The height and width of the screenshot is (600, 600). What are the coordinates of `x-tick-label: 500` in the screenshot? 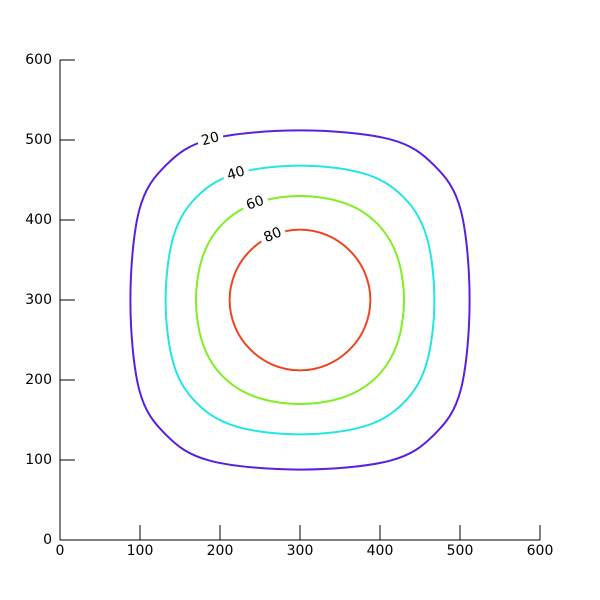 It's located at (460, 551).